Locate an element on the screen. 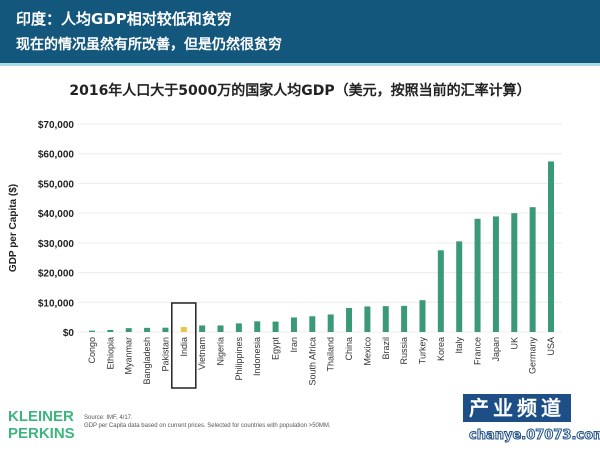  bar-india is located at coordinates (183, 329).